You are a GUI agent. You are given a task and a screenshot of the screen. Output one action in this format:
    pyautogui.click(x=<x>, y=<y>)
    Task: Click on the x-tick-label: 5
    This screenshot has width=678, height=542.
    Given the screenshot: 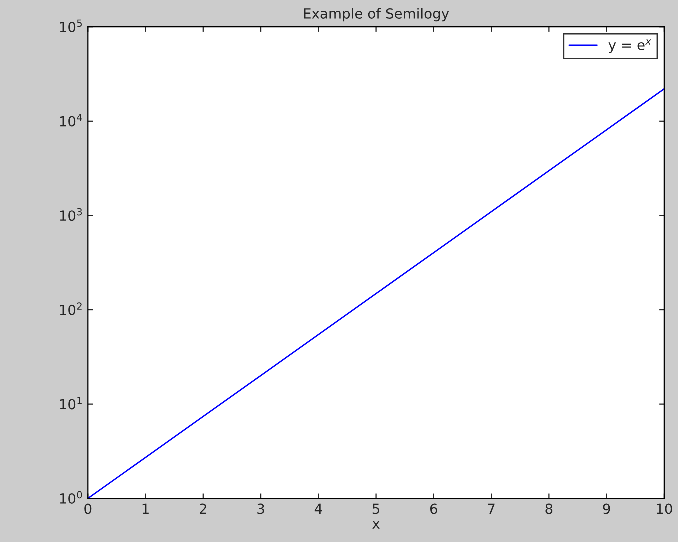 What is the action you would take?
    pyautogui.click(x=376, y=509)
    